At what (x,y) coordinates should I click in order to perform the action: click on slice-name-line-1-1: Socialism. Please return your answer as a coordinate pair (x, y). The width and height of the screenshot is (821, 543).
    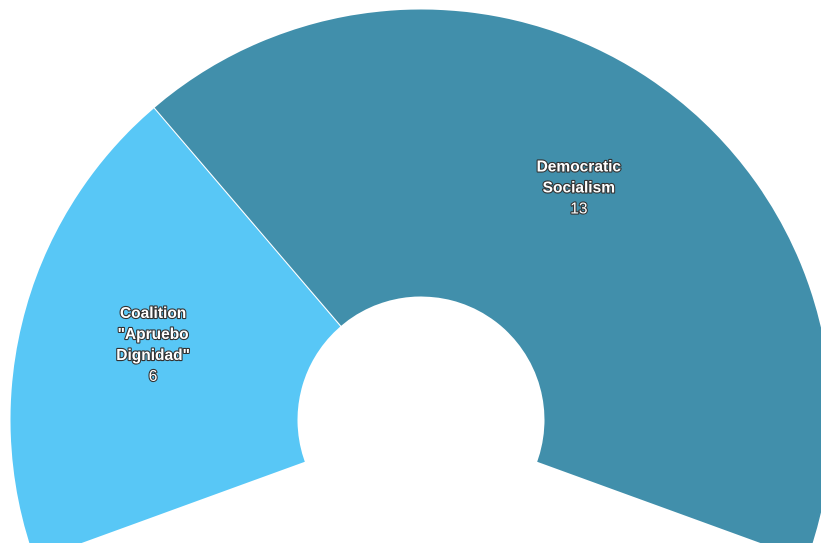
    Looking at the image, I should click on (579, 187).